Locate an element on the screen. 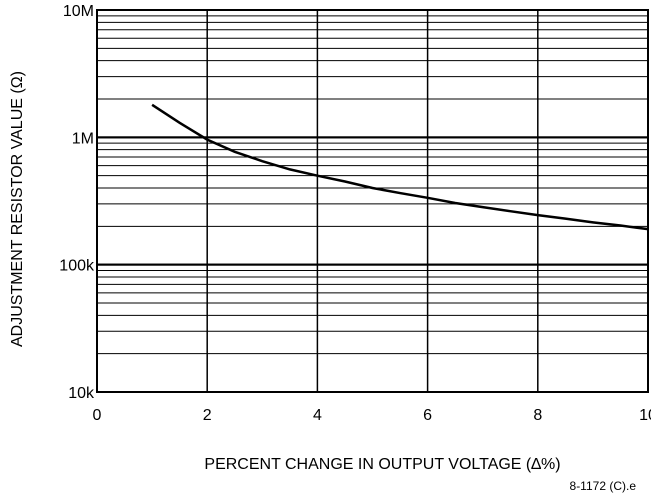  x-tick-label: 8 is located at coordinates (537, 415).